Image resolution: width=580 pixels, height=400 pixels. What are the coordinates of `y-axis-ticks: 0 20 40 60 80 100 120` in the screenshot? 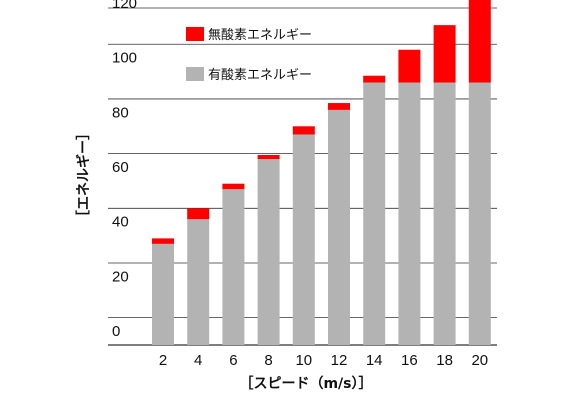 It's located at (124, 170).